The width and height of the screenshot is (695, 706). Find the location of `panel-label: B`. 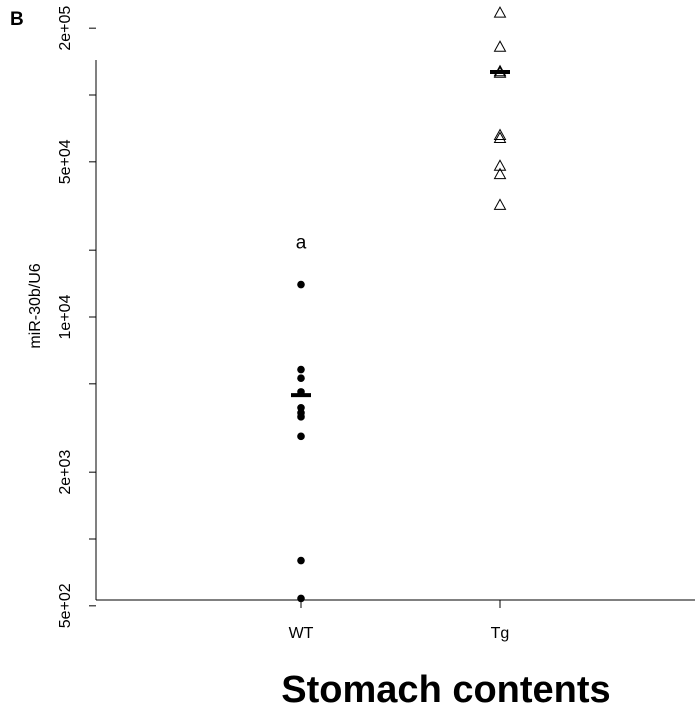

panel-label: B is located at coordinates (17, 19).